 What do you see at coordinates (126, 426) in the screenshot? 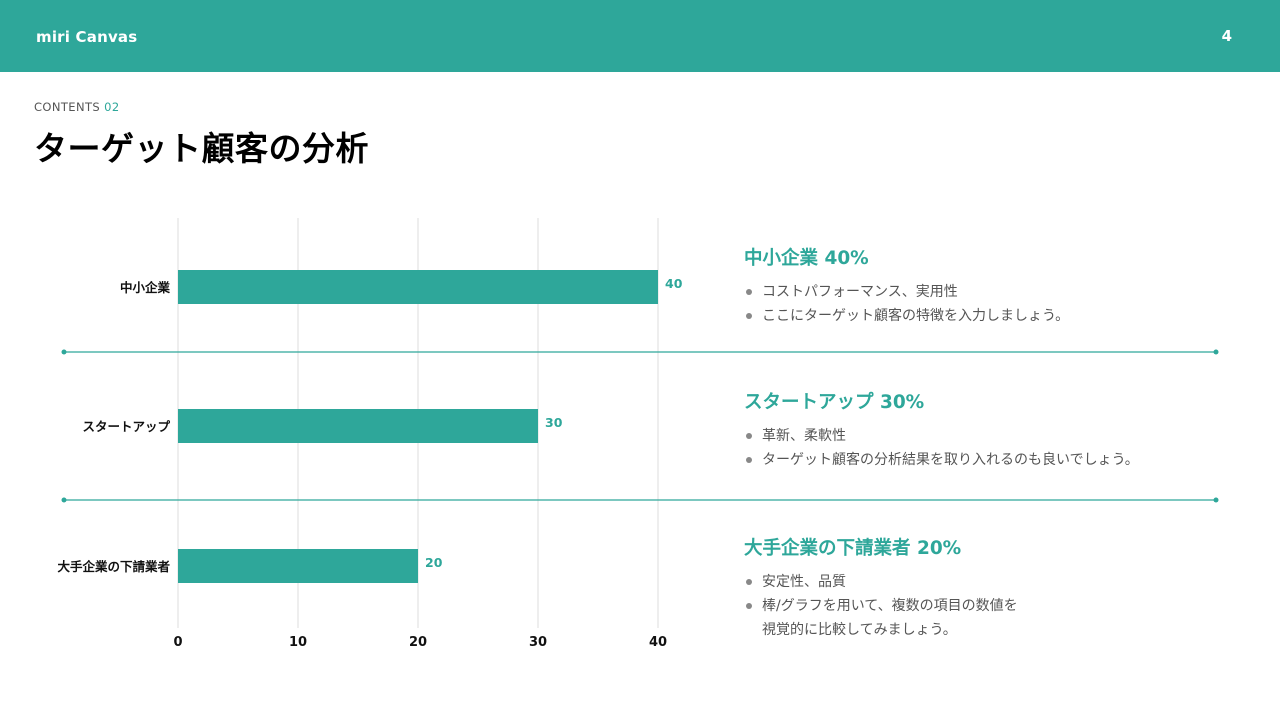
I see `category-label: スタートアップ` at bounding box center [126, 426].